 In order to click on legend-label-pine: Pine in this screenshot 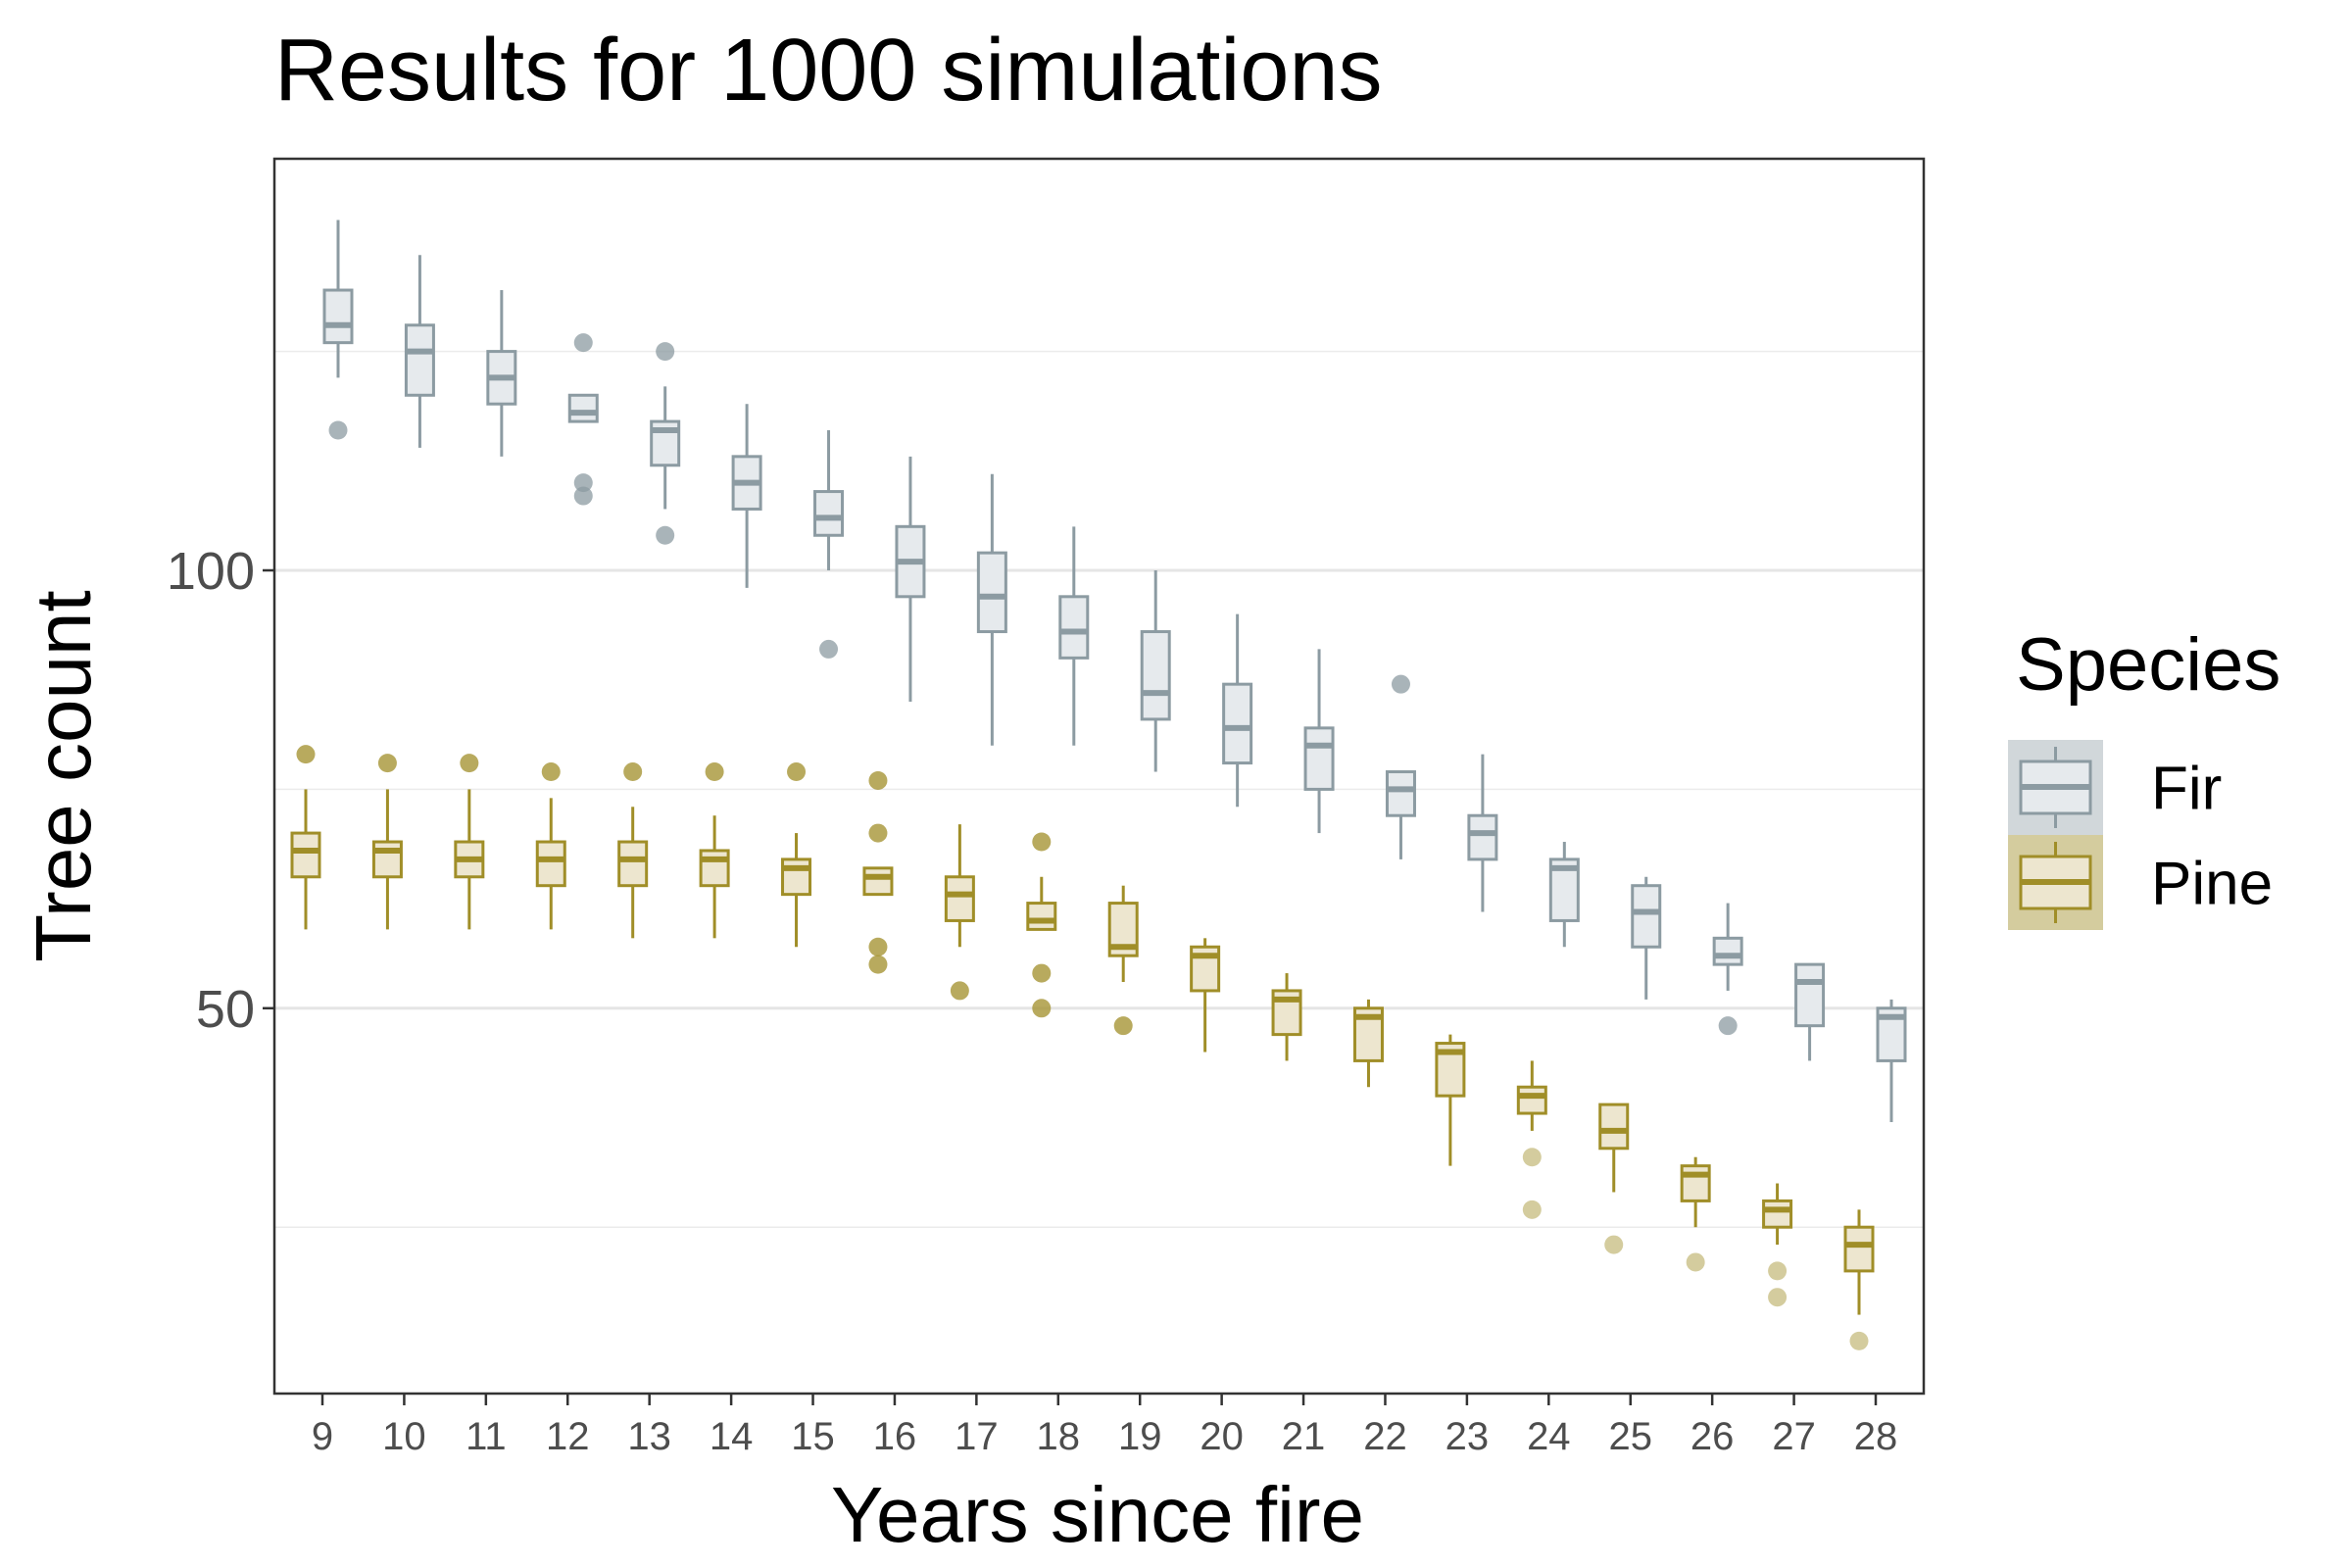, I will do `click(2212, 884)`.